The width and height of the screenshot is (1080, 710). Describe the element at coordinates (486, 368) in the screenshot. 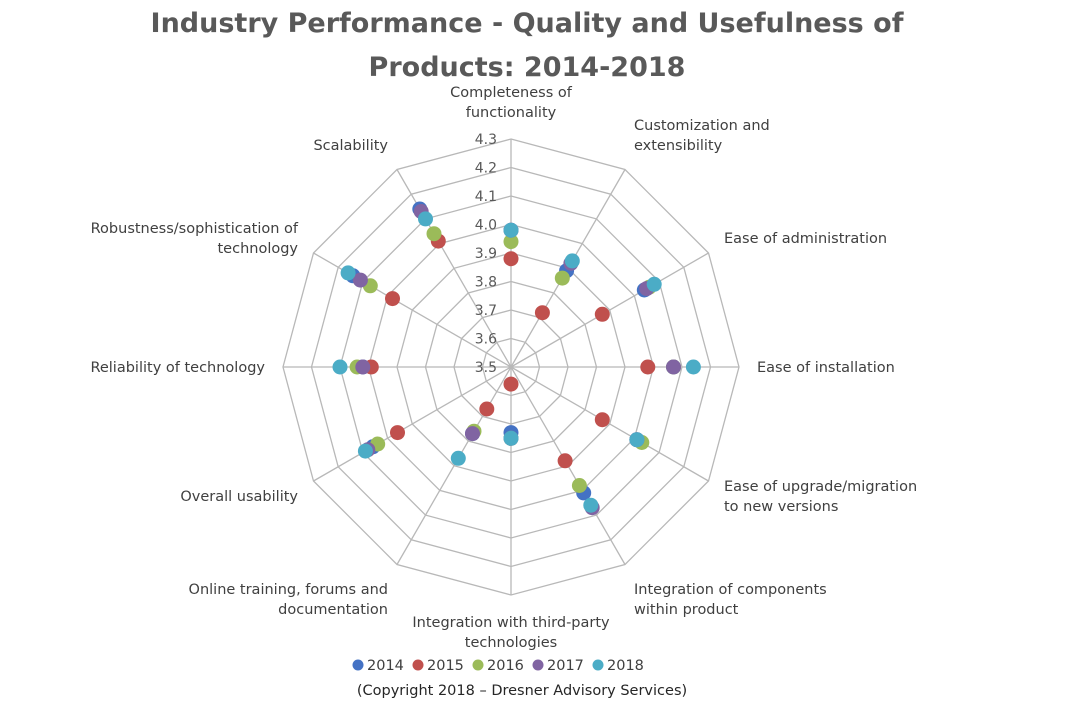

I see `tick-label: 3.5` at that location.